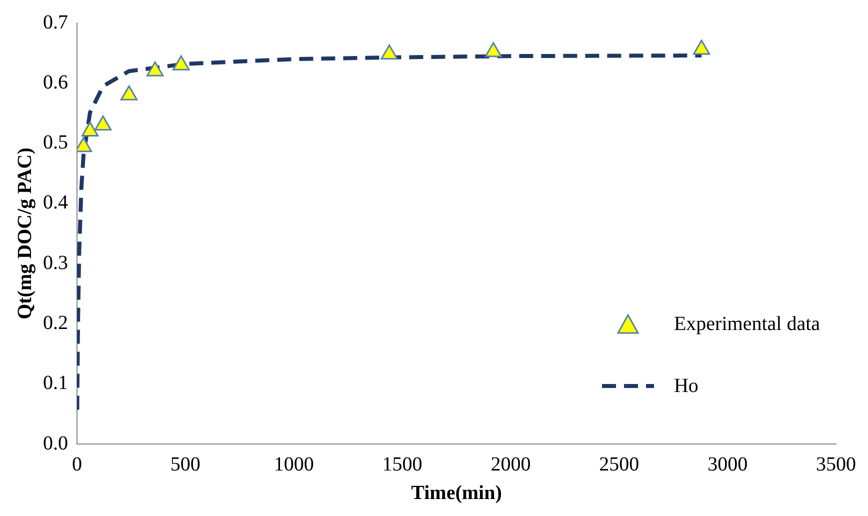  What do you see at coordinates (619, 464) in the screenshot?
I see `x-tick-label: 2500` at bounding box center [619, 464].